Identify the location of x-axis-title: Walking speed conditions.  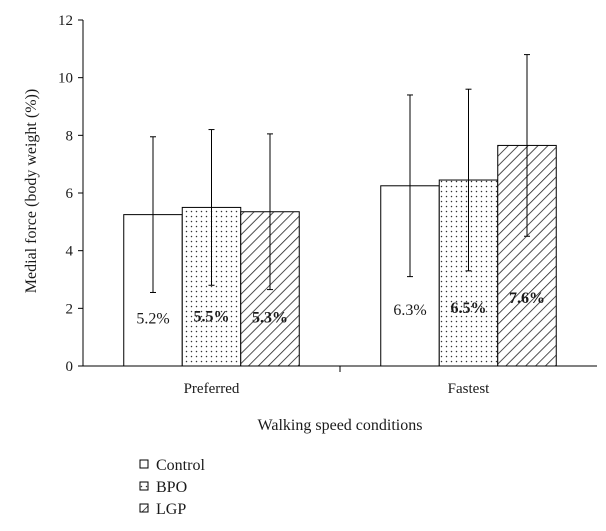
(340, 425).